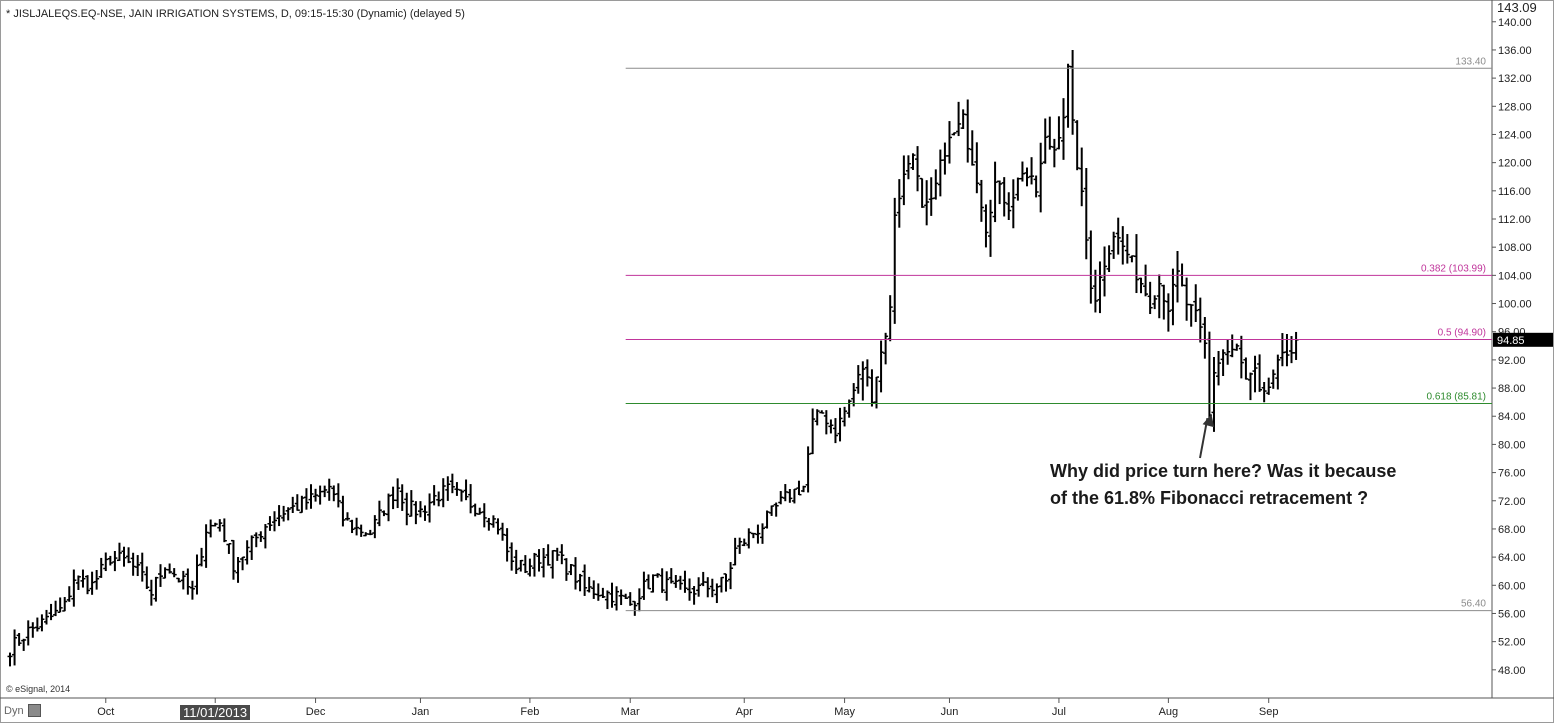  What do you see at coordinates (1515, 305) in the screenshot?
I see `y-tick-label: 100.00` at bounding box center [1515, 305].